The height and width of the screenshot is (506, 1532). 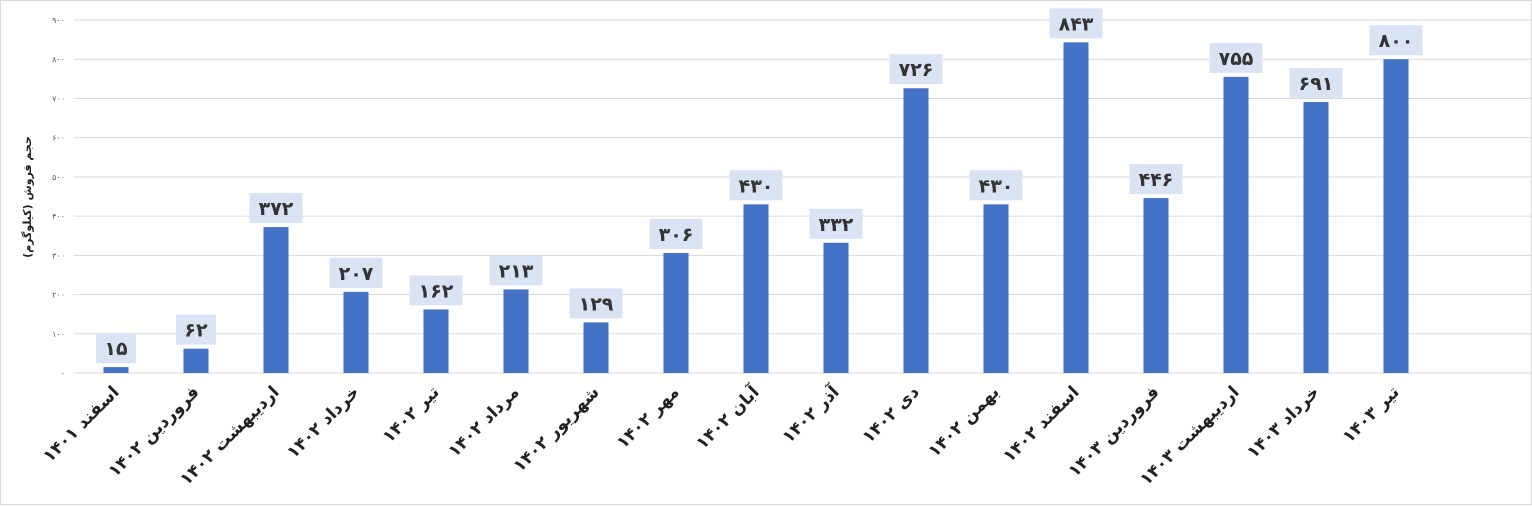 I want to click on data-label: ۲۱۳, so click(x=516, y=271).